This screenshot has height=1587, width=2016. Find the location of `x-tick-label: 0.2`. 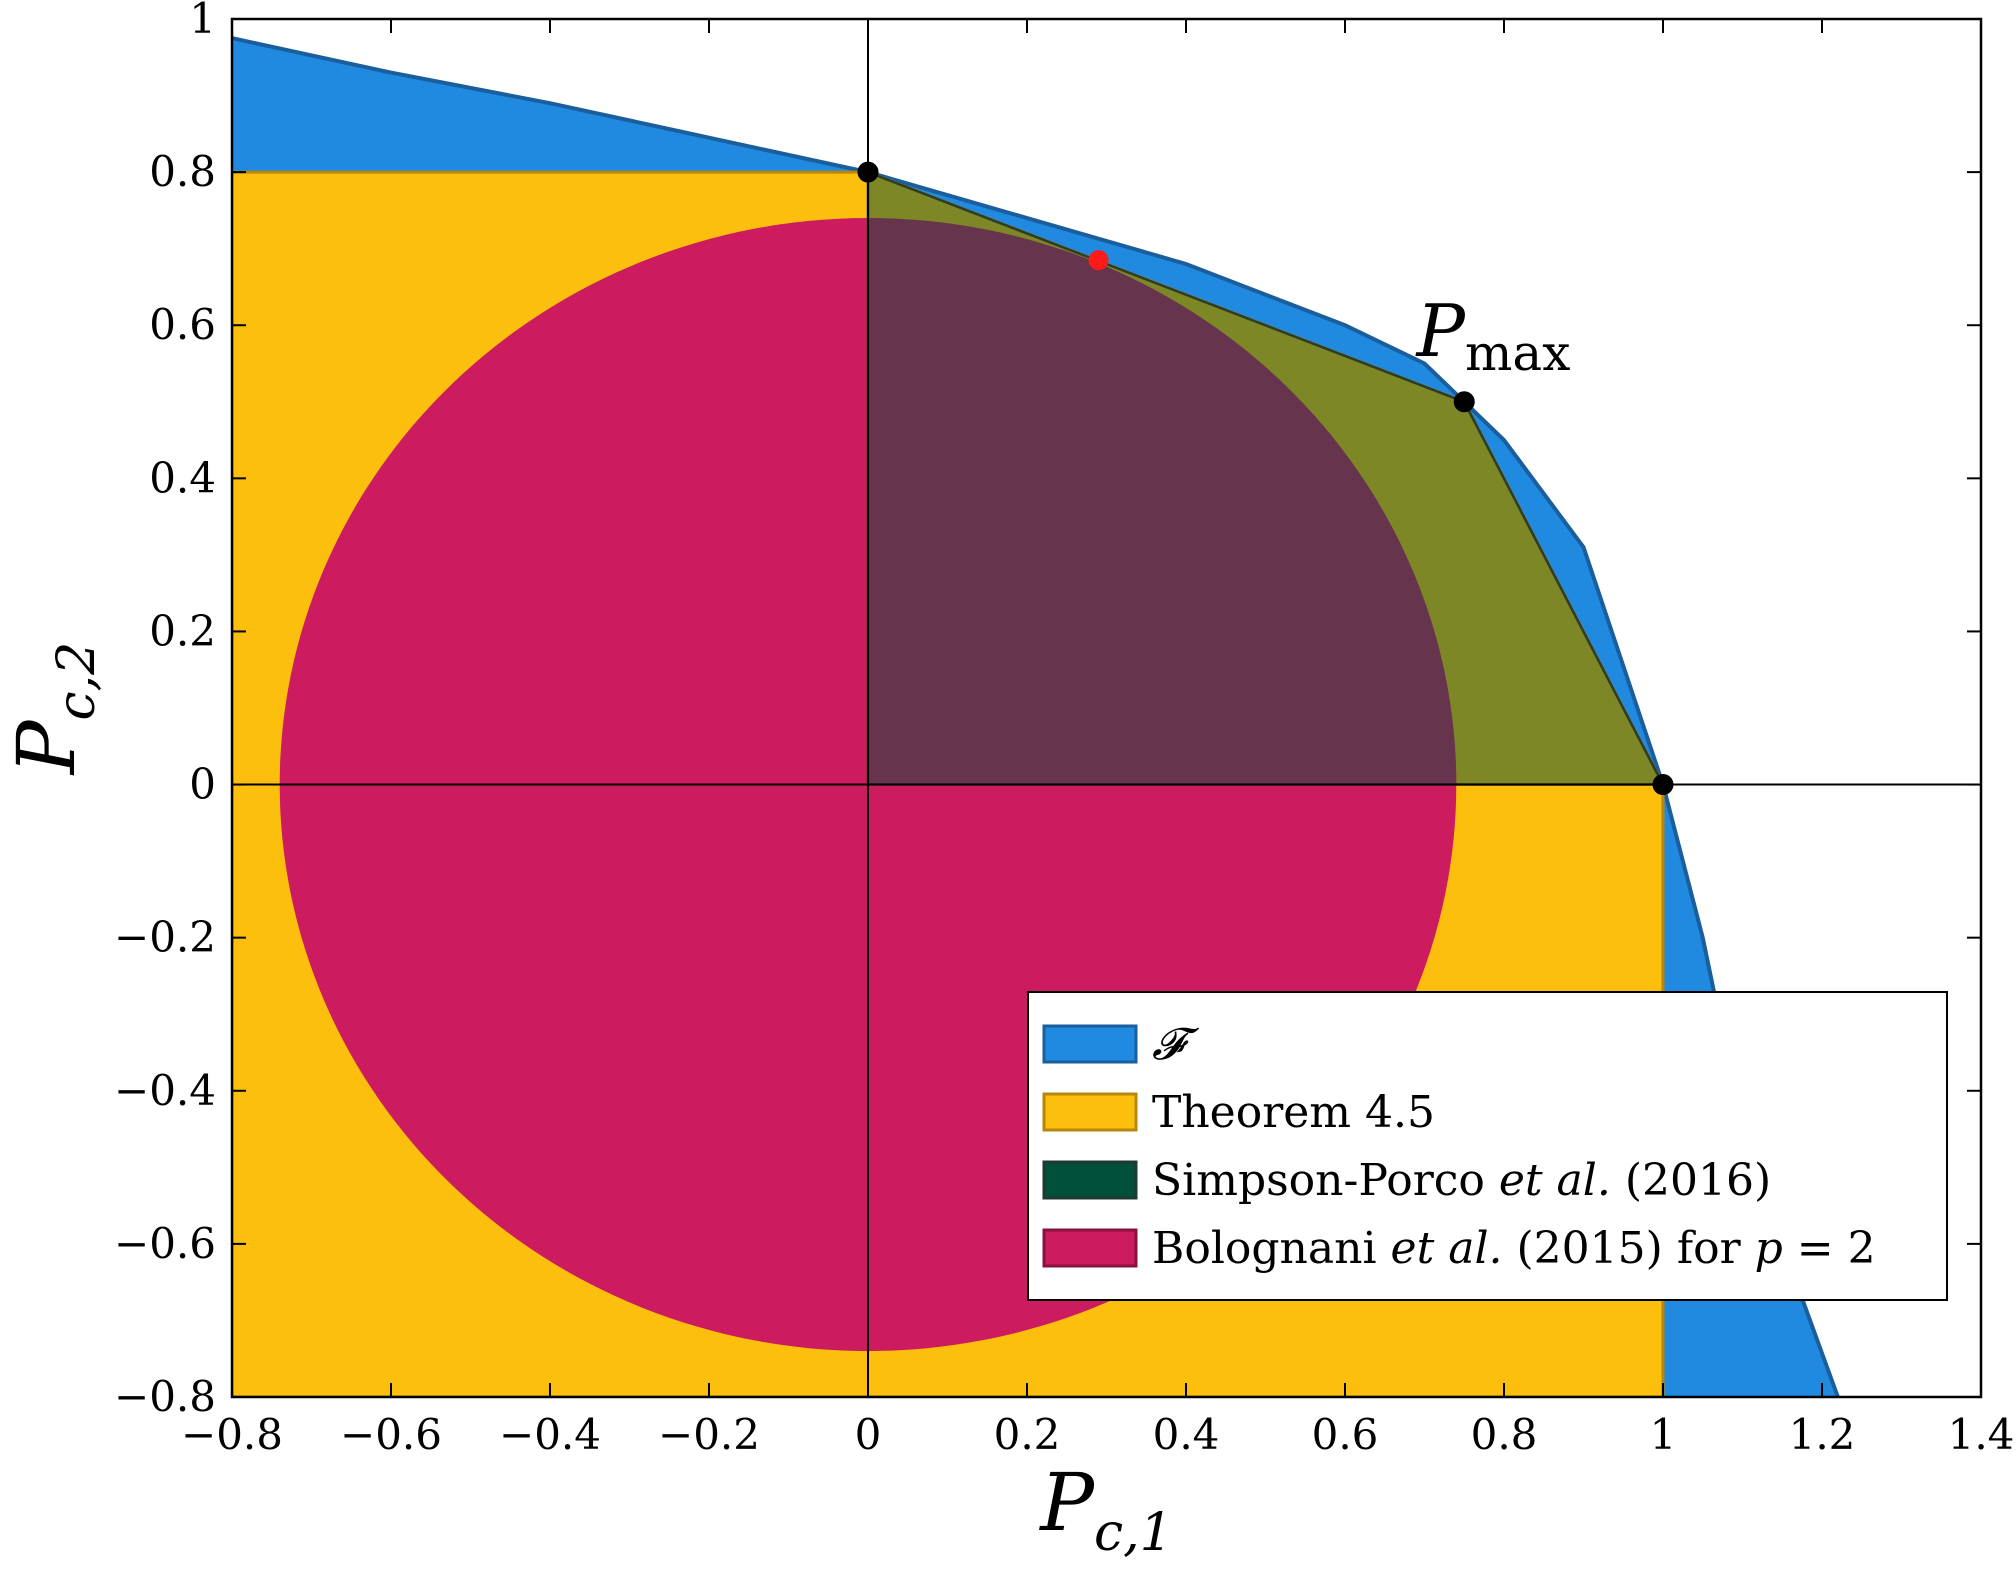

x-tick-label: 0.2 is located at coordinates (1027, 1434).